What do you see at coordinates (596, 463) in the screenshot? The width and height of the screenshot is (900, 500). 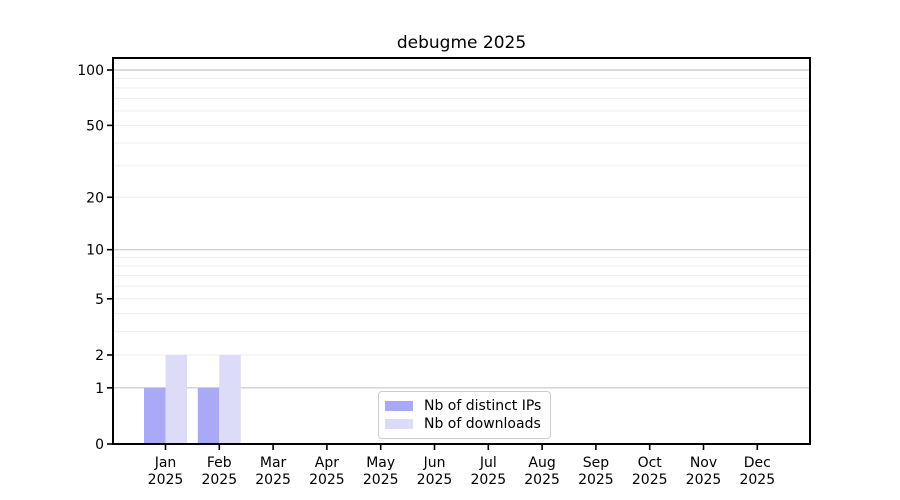 I see `x-tick-label-month: Sep` at bounding box center [596, 463].